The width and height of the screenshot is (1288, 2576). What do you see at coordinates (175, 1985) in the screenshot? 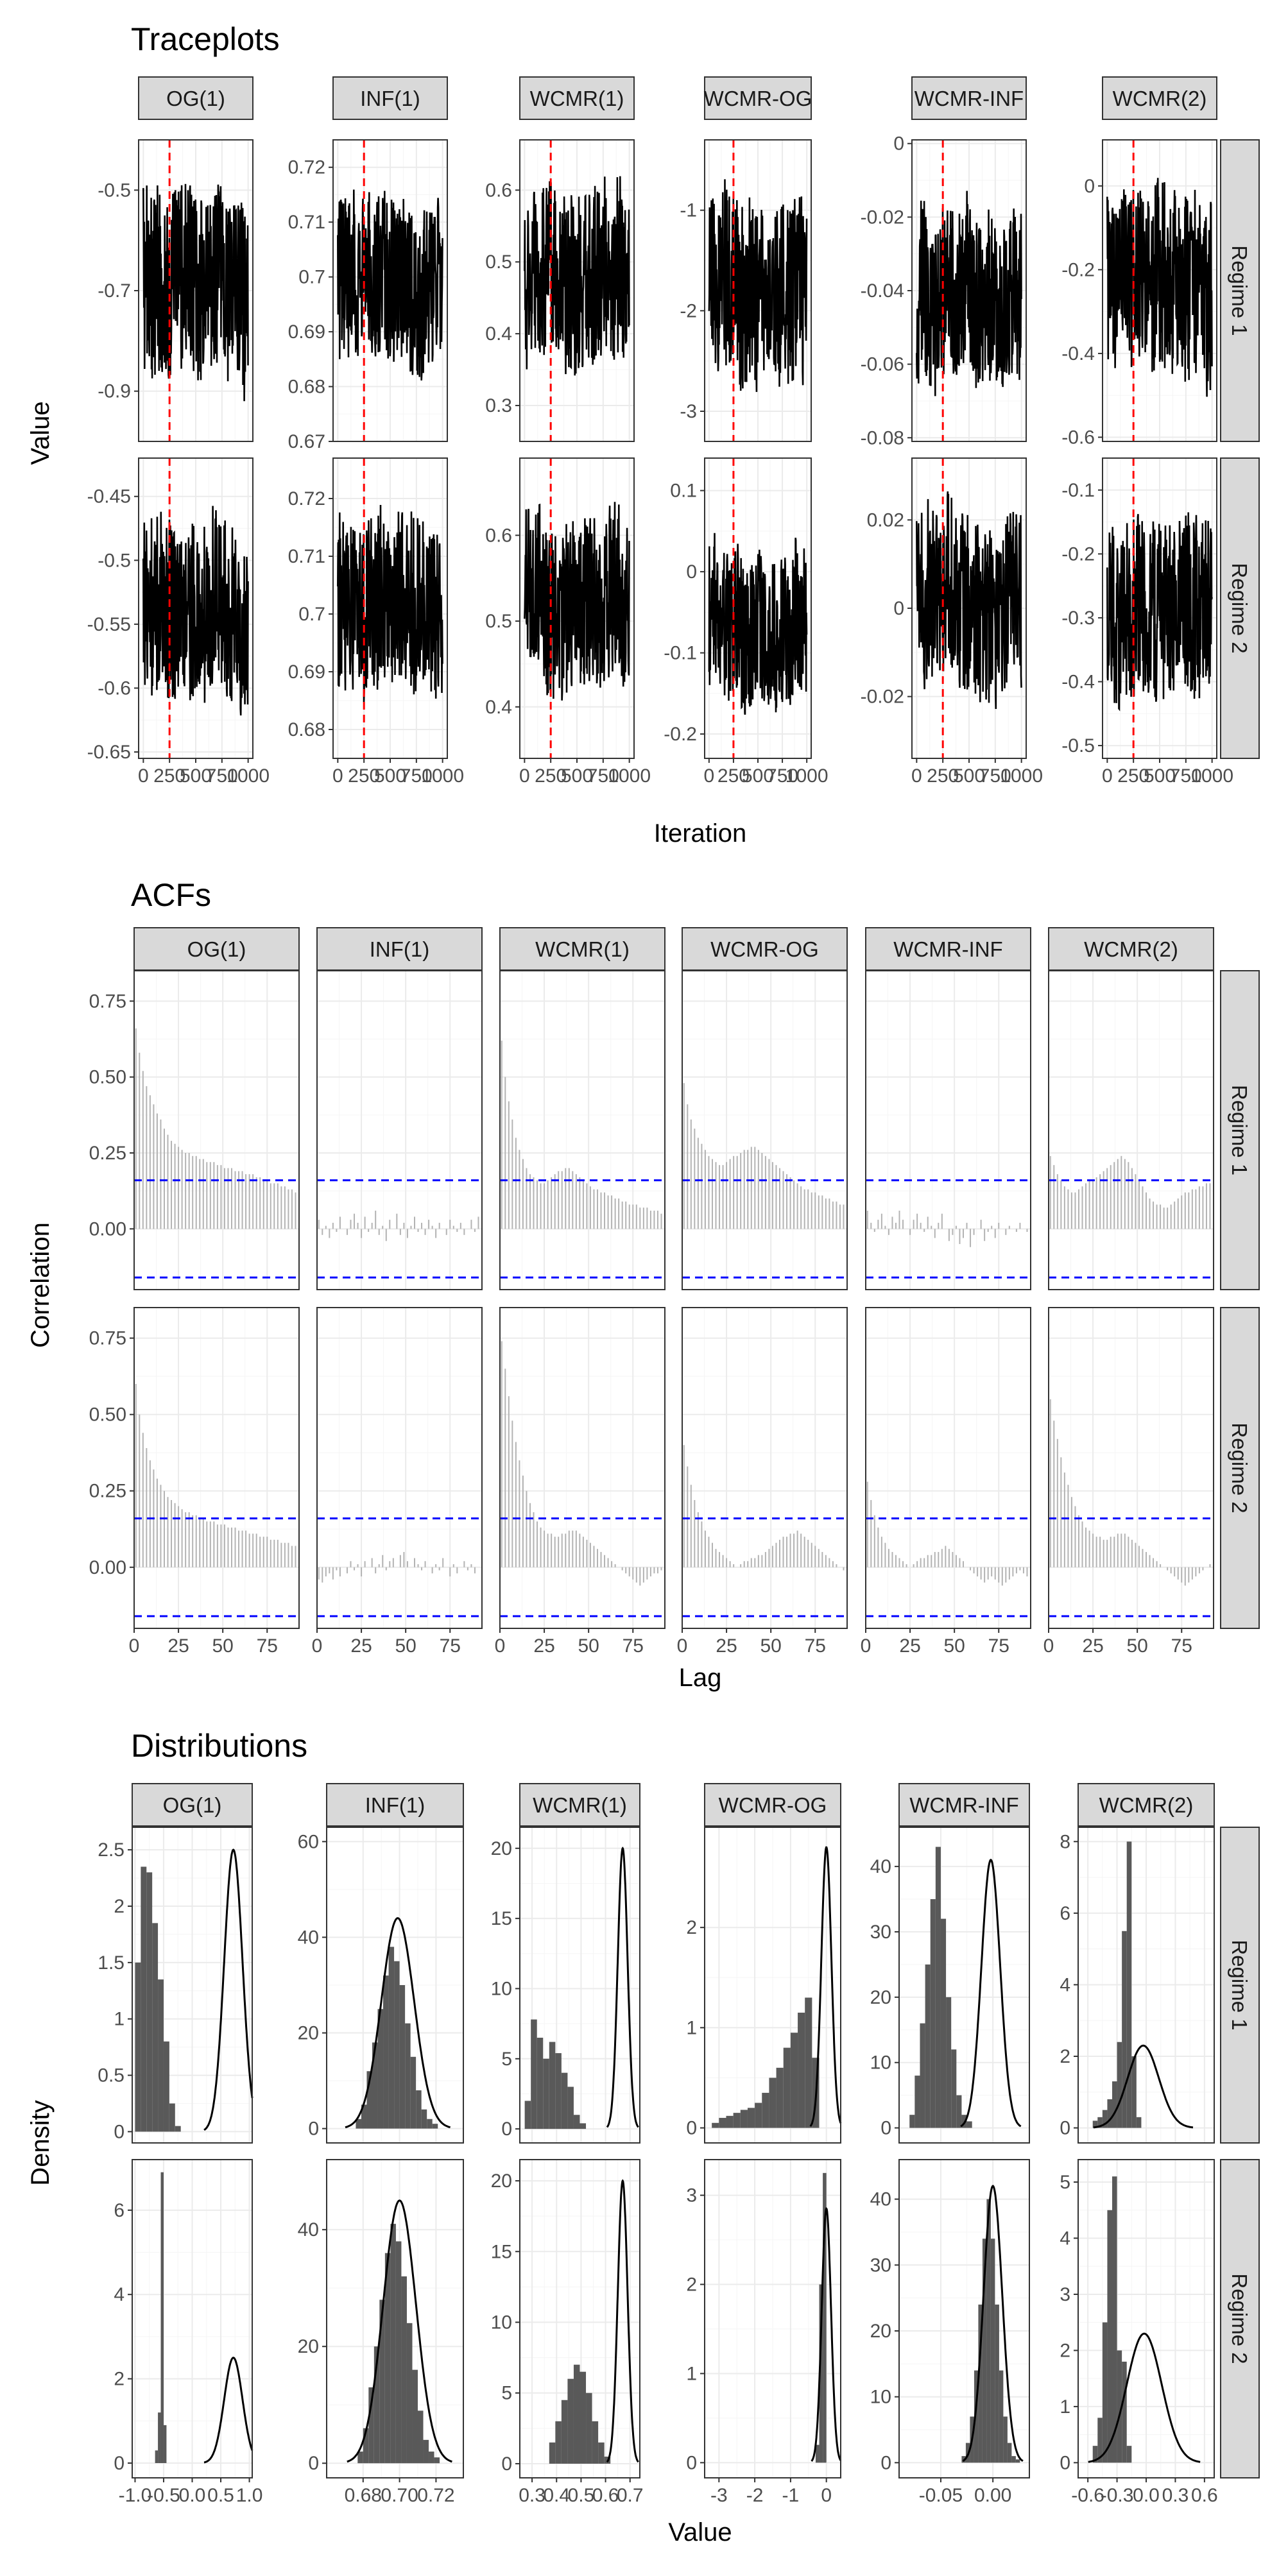
I see `distribution-panel-og-1-regime-1: 0 0.5 1 1.5 2 2.5` at bounding box center [175, 1985].